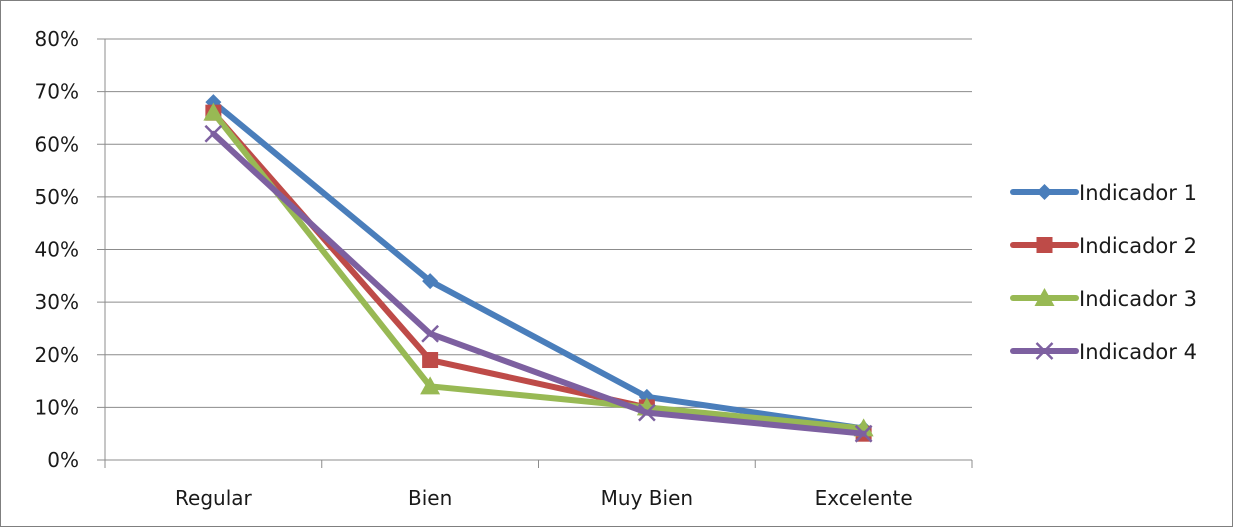 The height and width of the screenshot is (527, 1233). Describe the element at coordinates (57, 144) in the screenshot. I see `y-tick-label: 60%` at that location.